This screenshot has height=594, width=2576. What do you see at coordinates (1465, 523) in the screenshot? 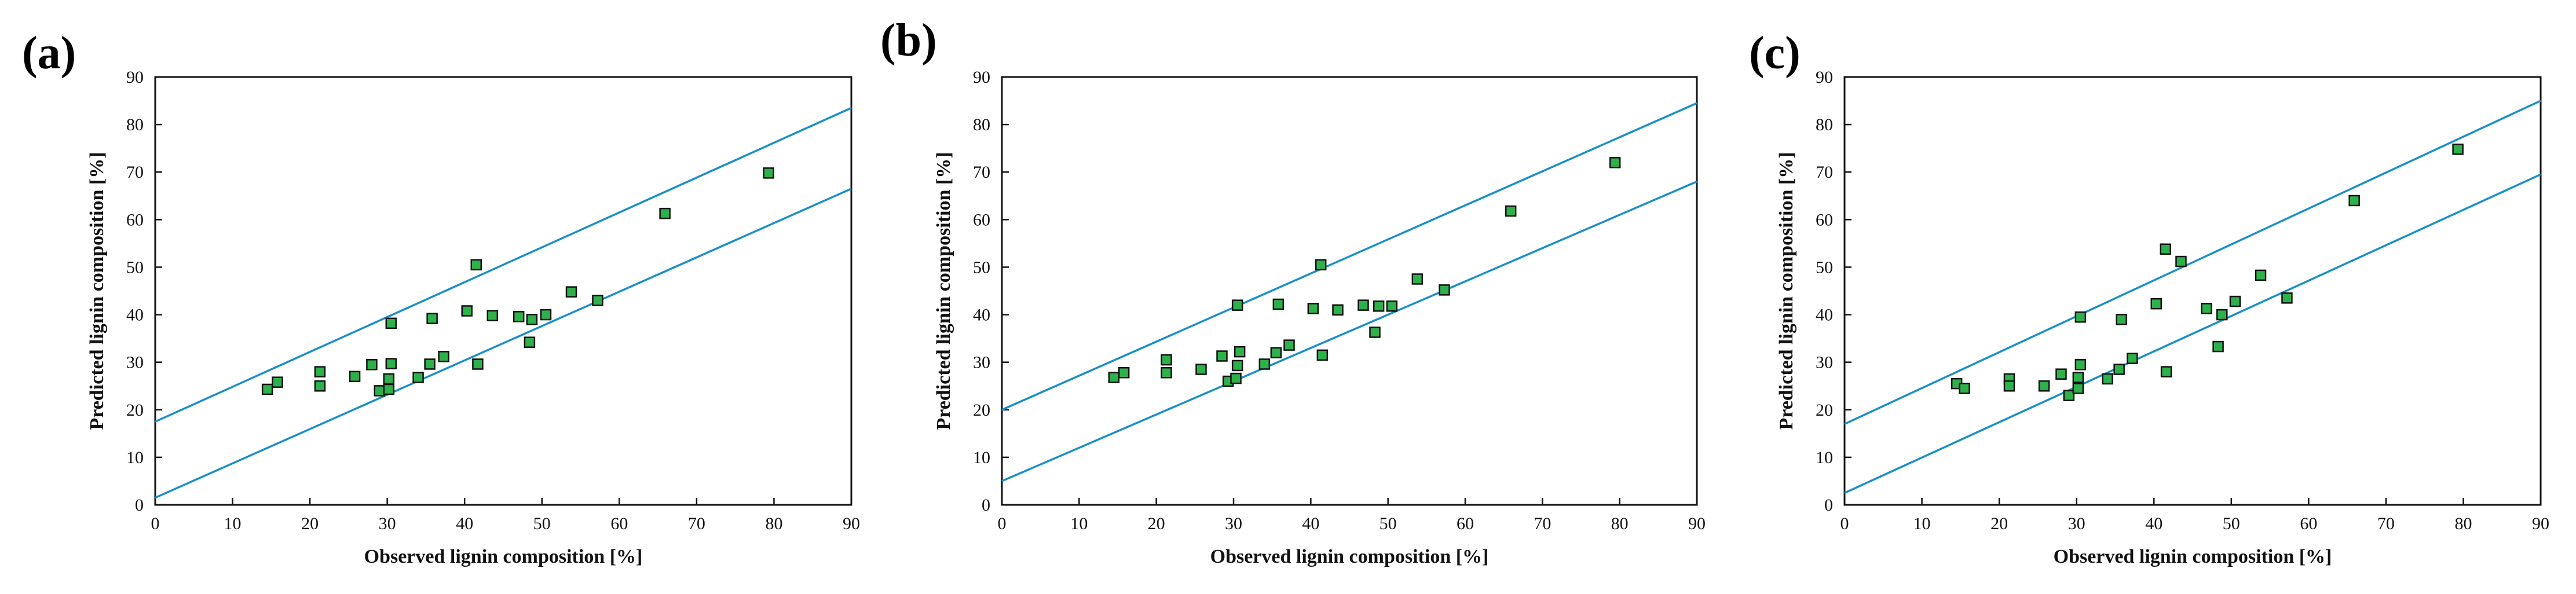
I see `x-tick-label: 60` at bounding box center [1465, 523].